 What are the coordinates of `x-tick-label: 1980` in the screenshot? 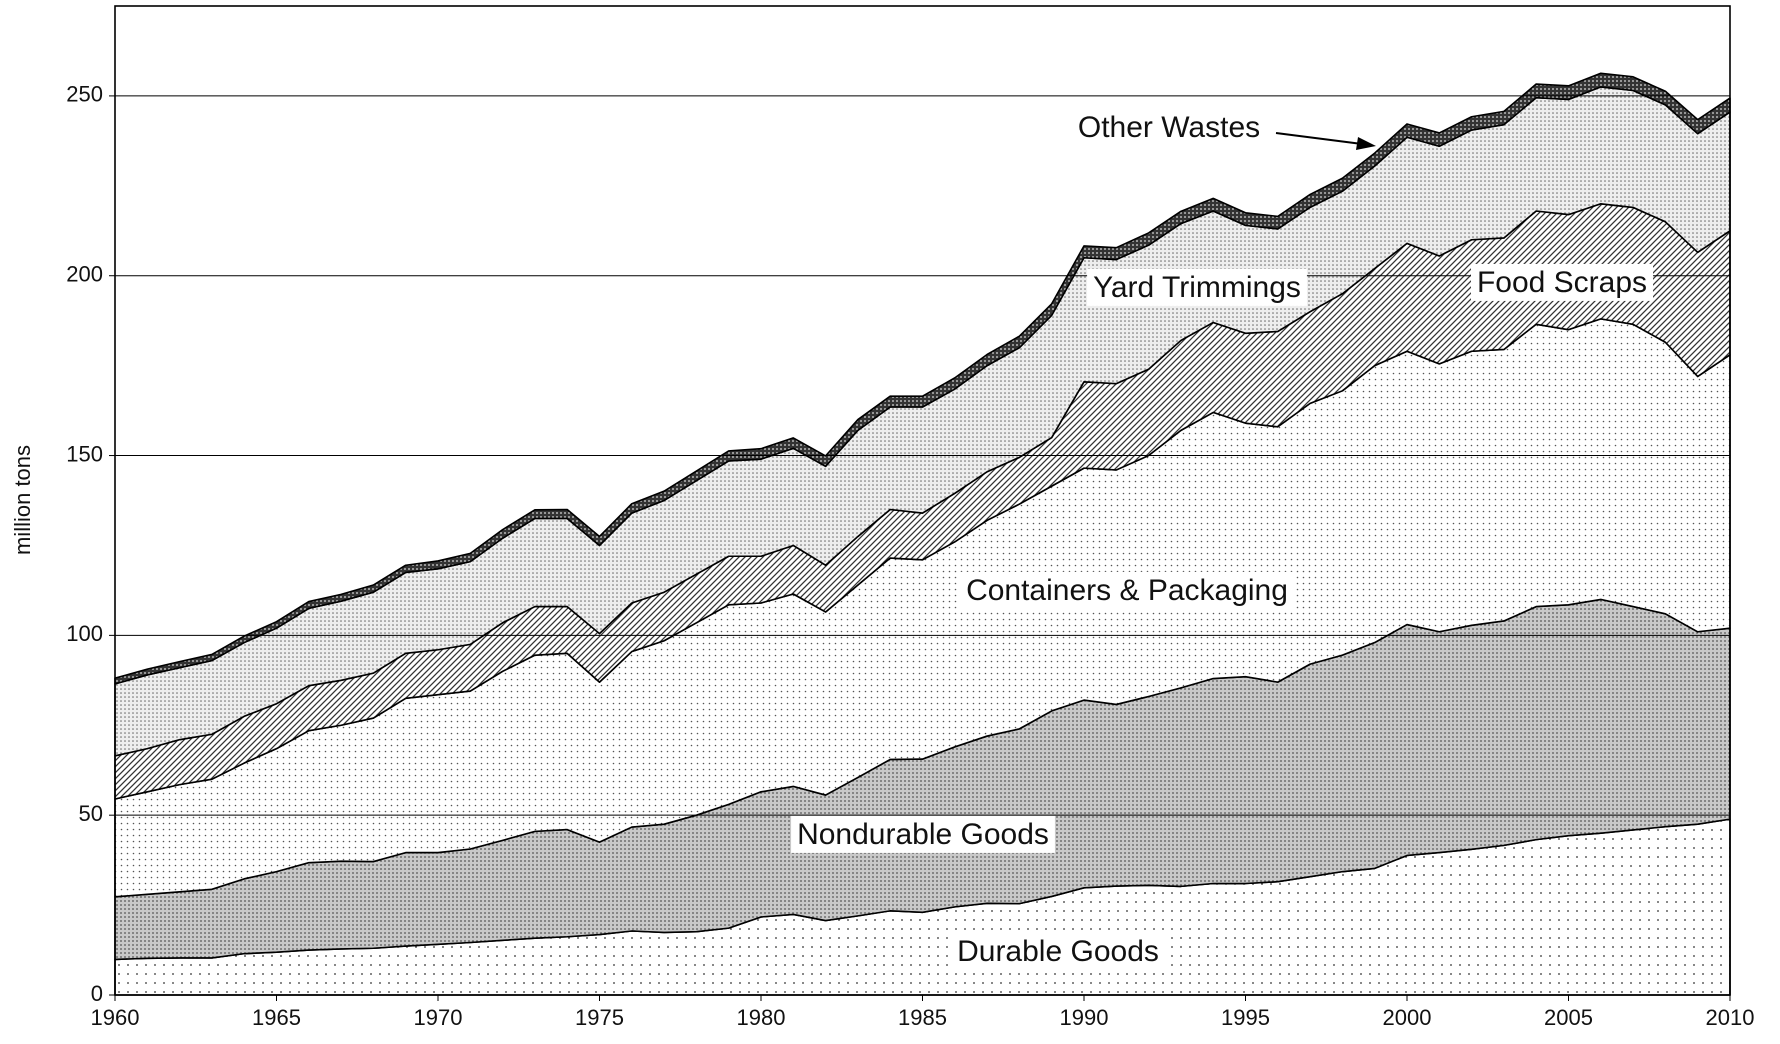 It's located at (761, 1017).